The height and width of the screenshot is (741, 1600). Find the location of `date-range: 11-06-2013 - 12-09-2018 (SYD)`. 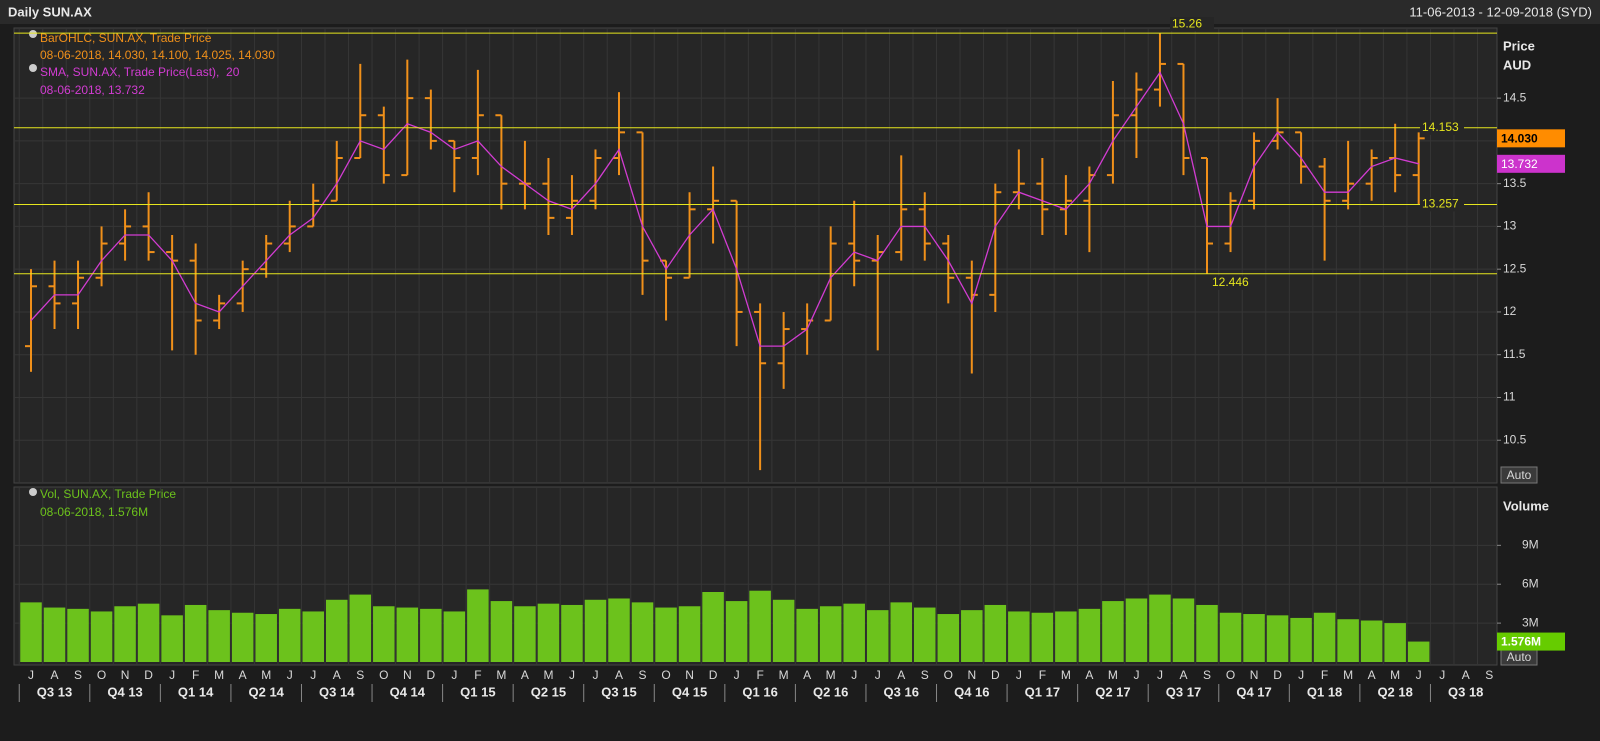

date-range: 11-06-2013 - 12-09-2018 (SYD) is located at coordinates (1500, 11).